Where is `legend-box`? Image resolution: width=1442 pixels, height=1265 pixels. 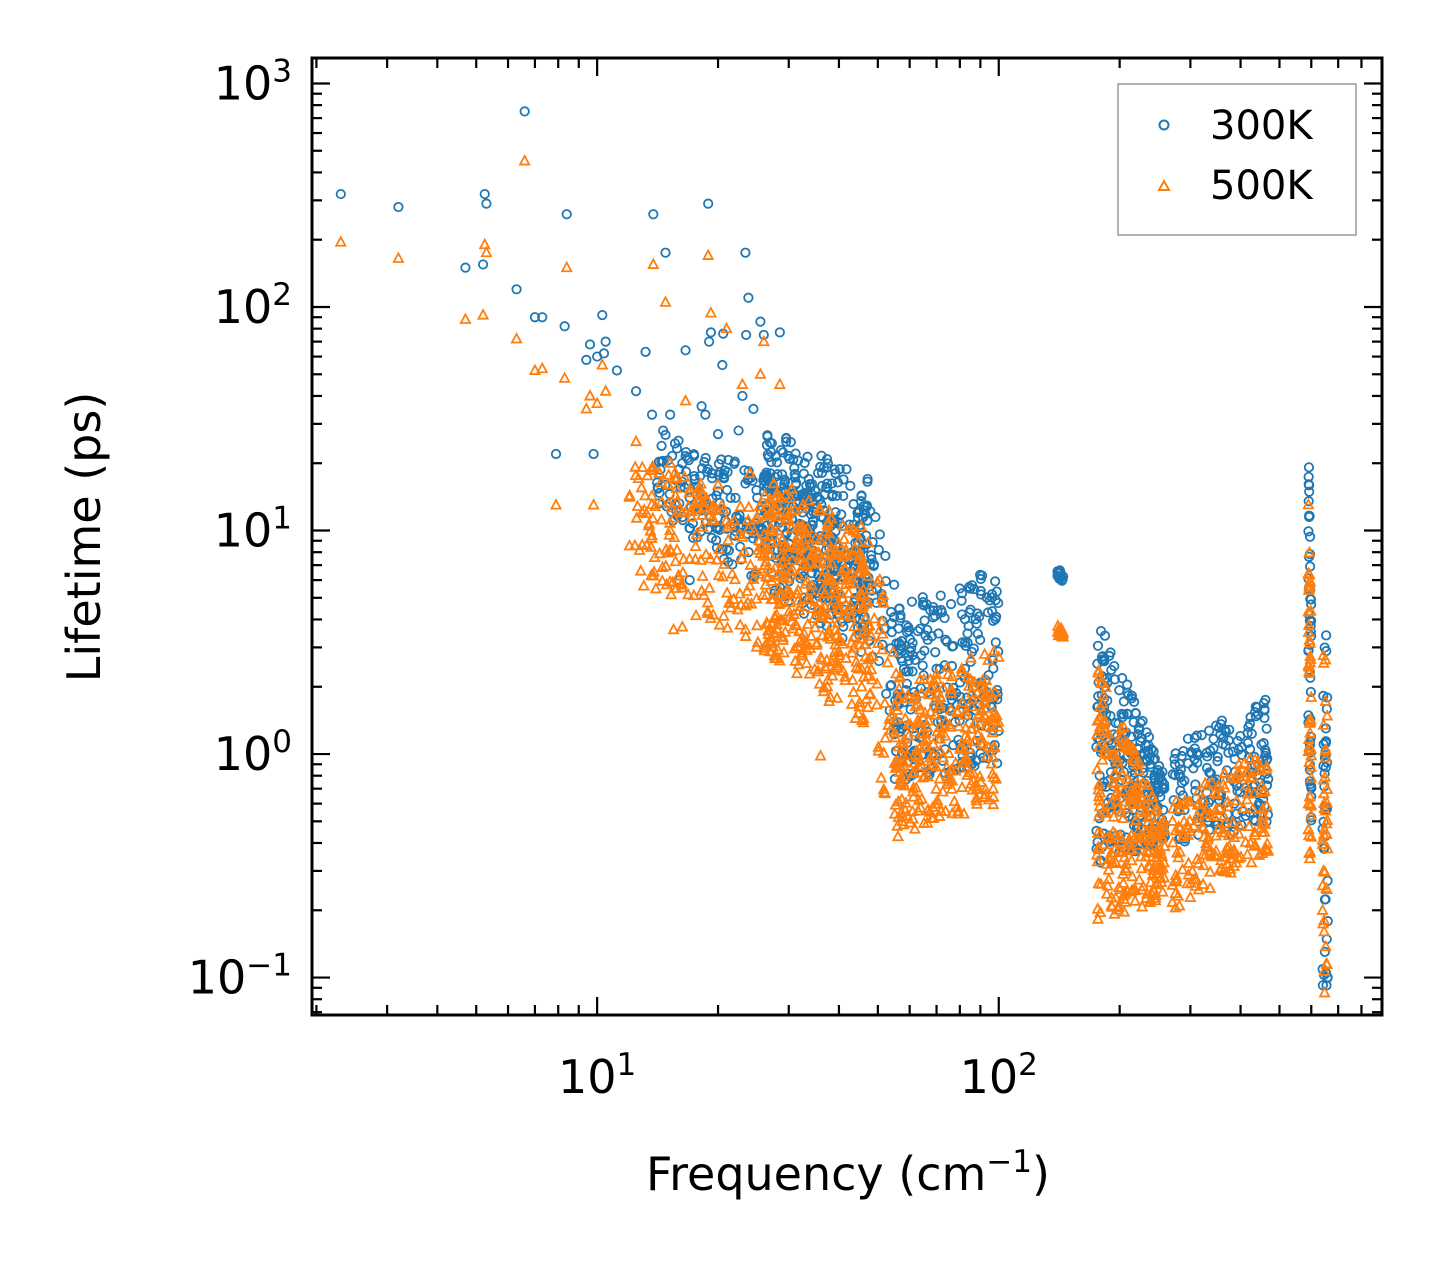
legend-box is located at coordinates (1237, 159).